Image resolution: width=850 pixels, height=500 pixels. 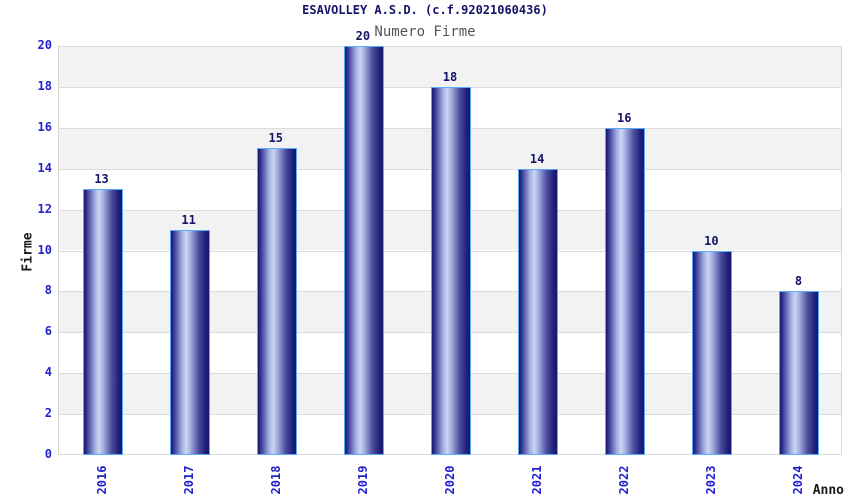 I want to click on bar-2020, so click(x=451, y=270).